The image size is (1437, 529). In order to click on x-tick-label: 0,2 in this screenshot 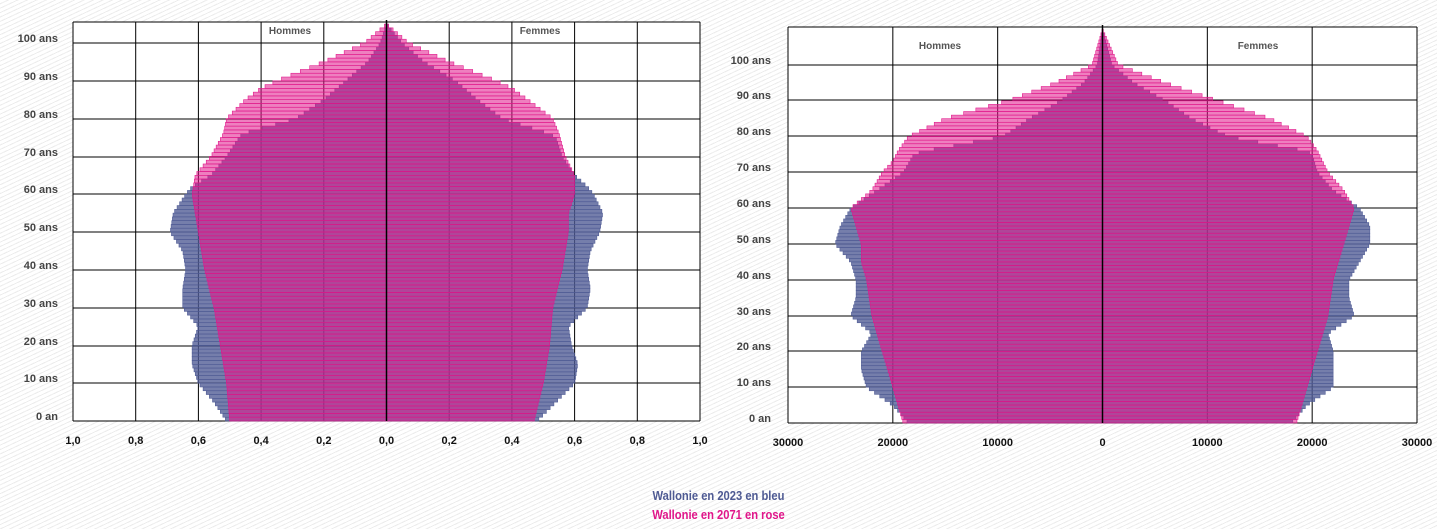, I will do `click(323, 441)`.